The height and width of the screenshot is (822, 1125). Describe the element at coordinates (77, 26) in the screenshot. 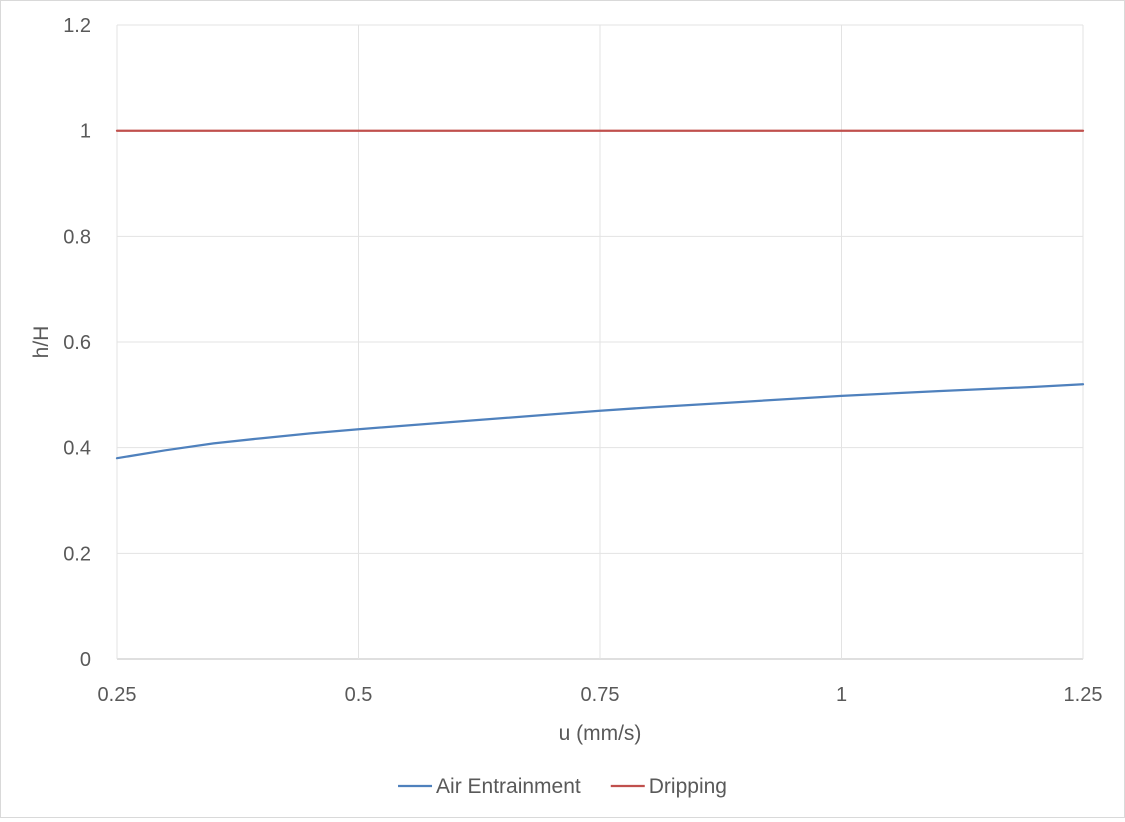

I see `y-tick-label: 1.2` at that location.